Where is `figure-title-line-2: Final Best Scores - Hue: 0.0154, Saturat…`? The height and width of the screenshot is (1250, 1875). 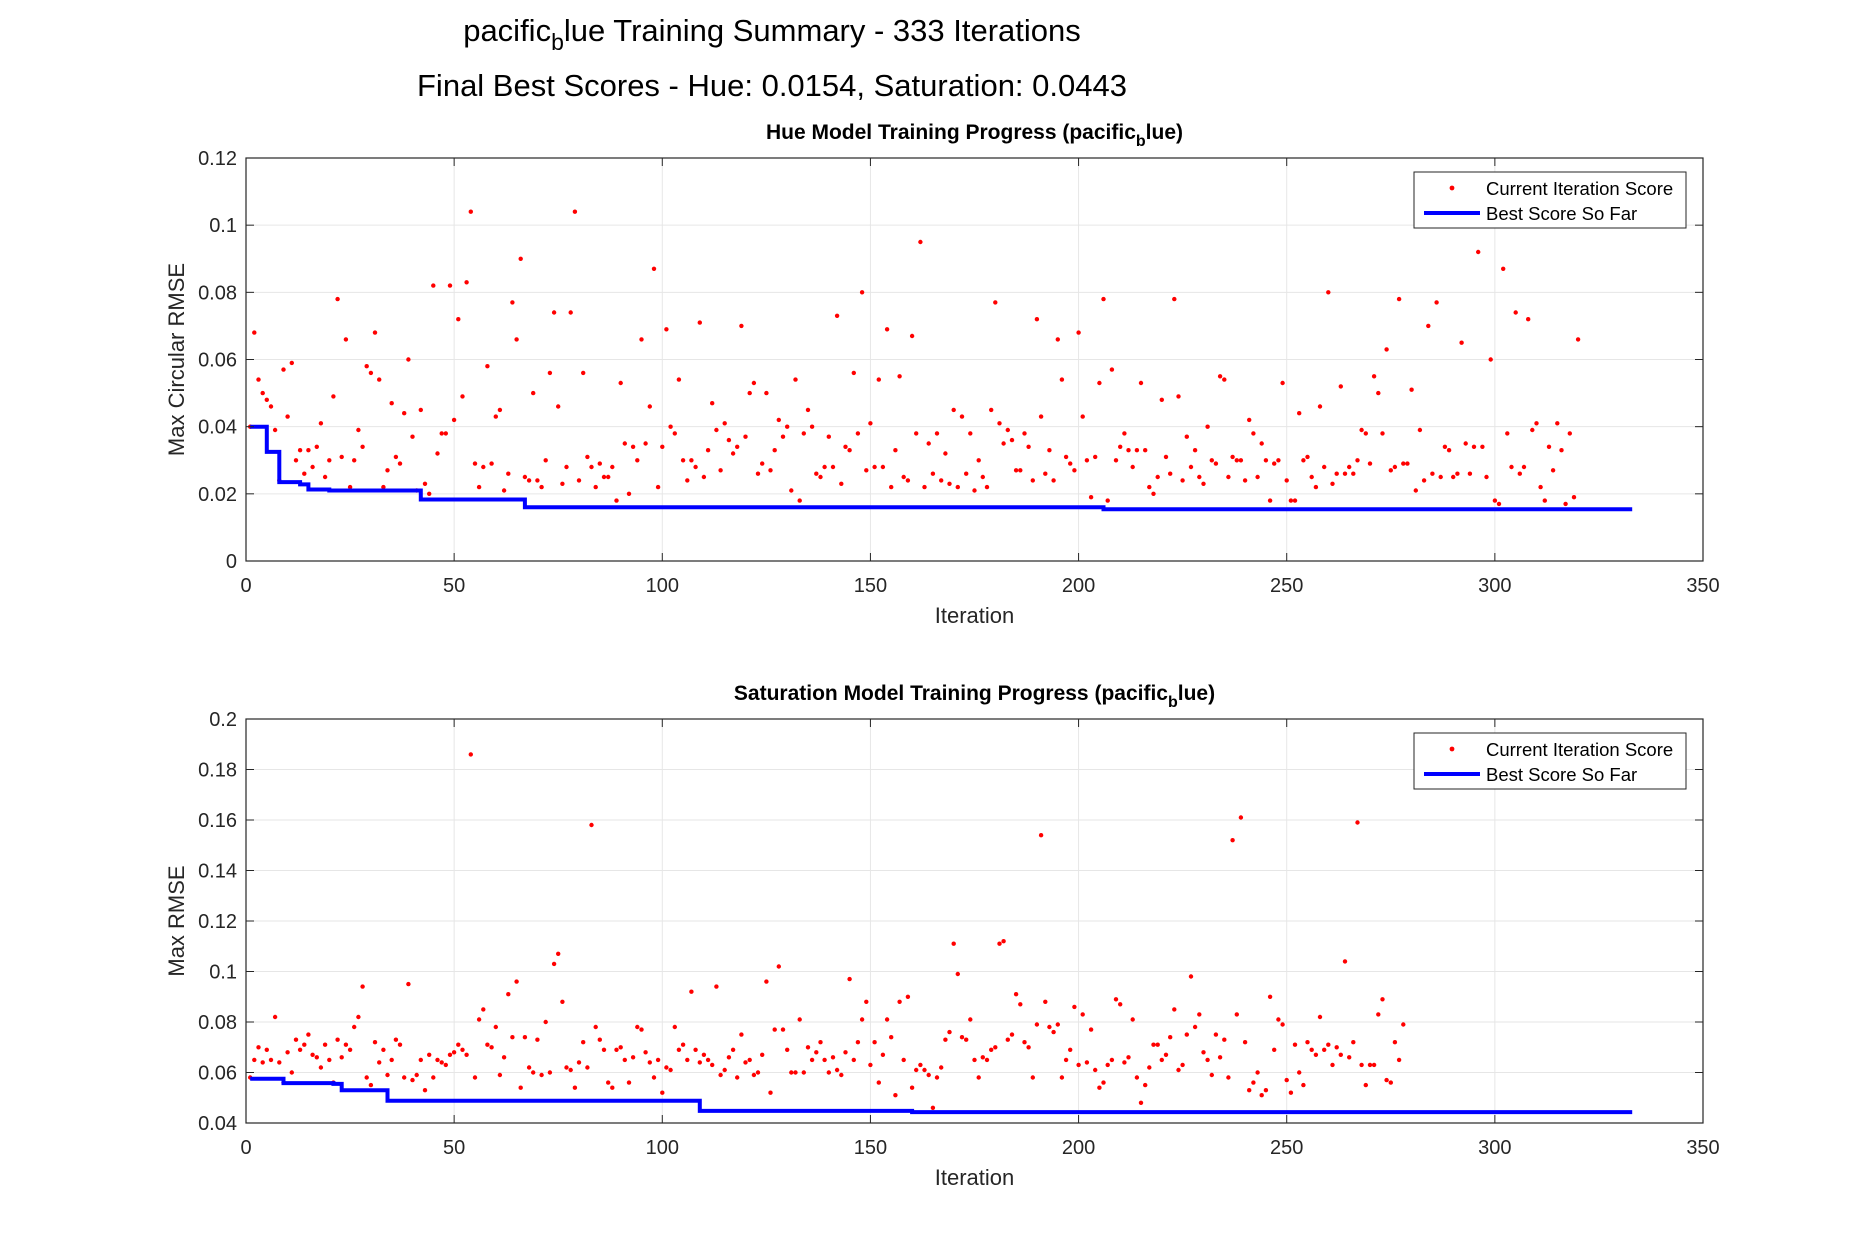 figure-title-line-2: Final Best Scores - Hue: 0.0154, Saturat… is located at coordinates (772, 85).